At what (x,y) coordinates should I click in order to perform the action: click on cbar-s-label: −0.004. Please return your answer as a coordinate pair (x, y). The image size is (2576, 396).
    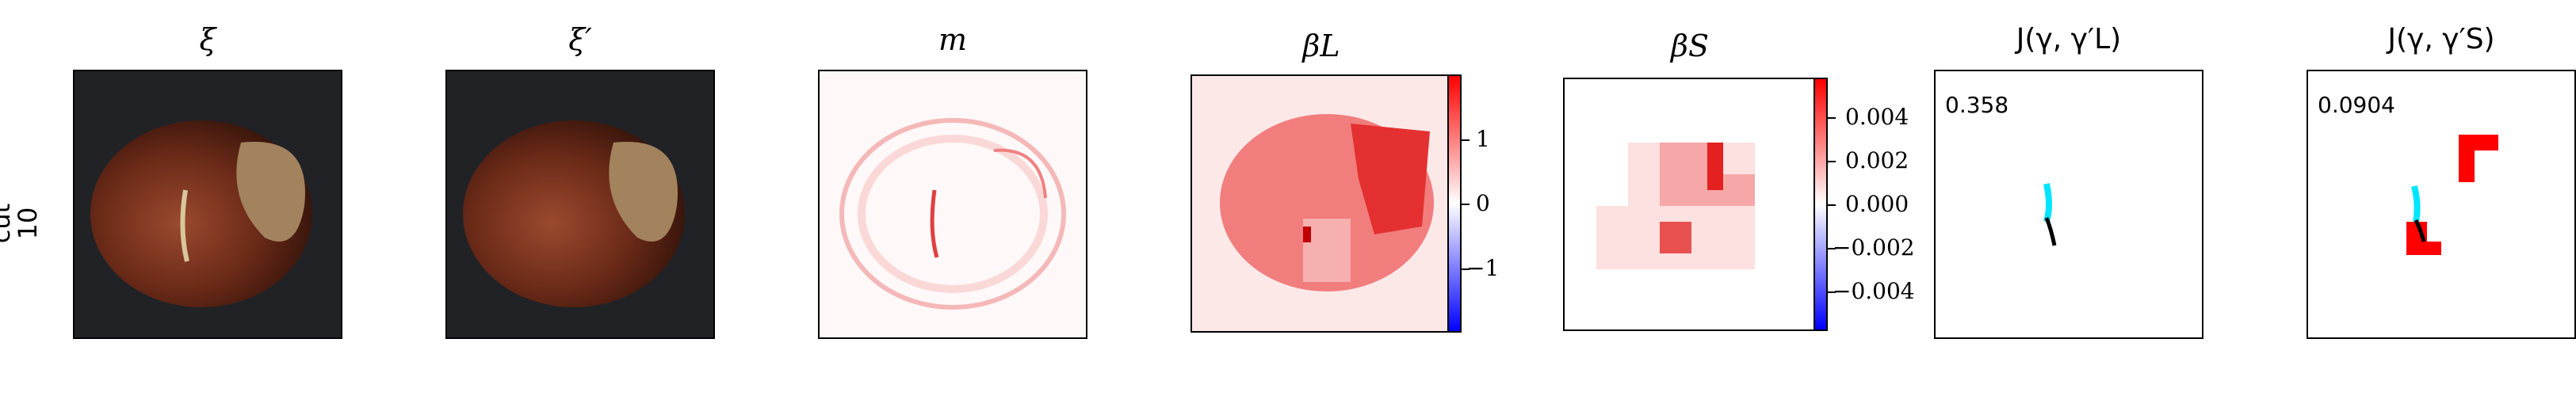
    Looking at the image, I should click on (1874, 291).